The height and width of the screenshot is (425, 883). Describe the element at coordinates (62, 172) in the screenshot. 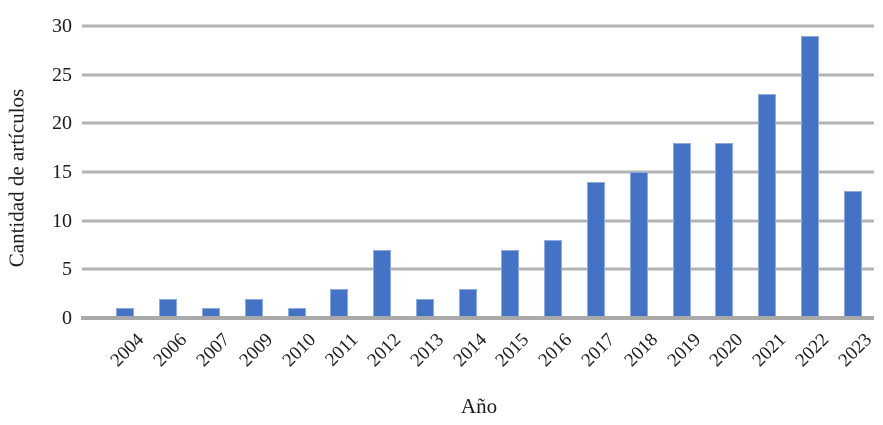

I see `y-tick-label-15: 15` at that location.